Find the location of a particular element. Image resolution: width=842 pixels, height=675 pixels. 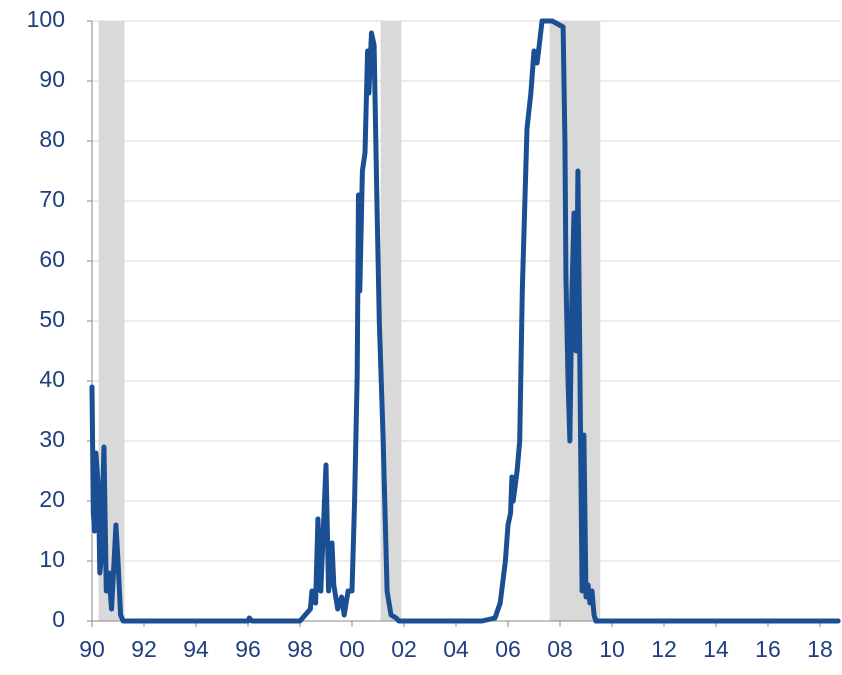

y-tick-label: 0 is located at coordinates (58, 619).